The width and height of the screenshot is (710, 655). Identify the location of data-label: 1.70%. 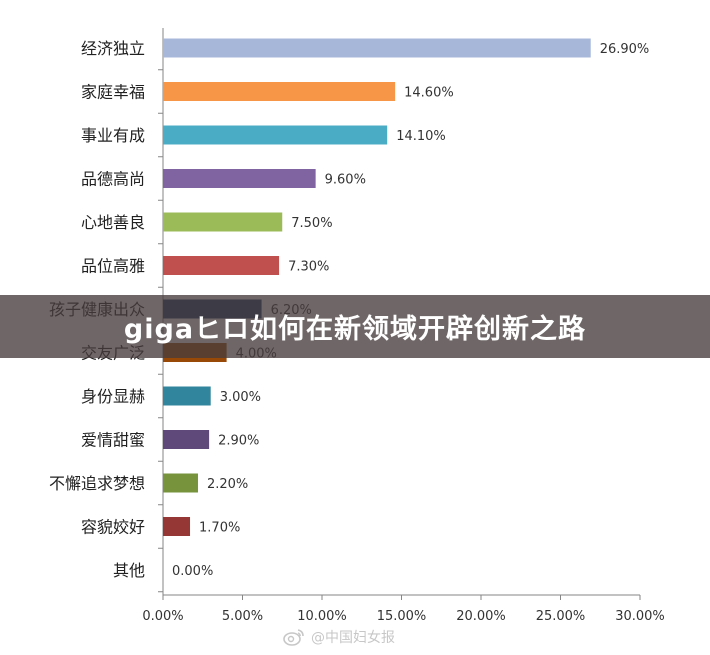
(219, 528).